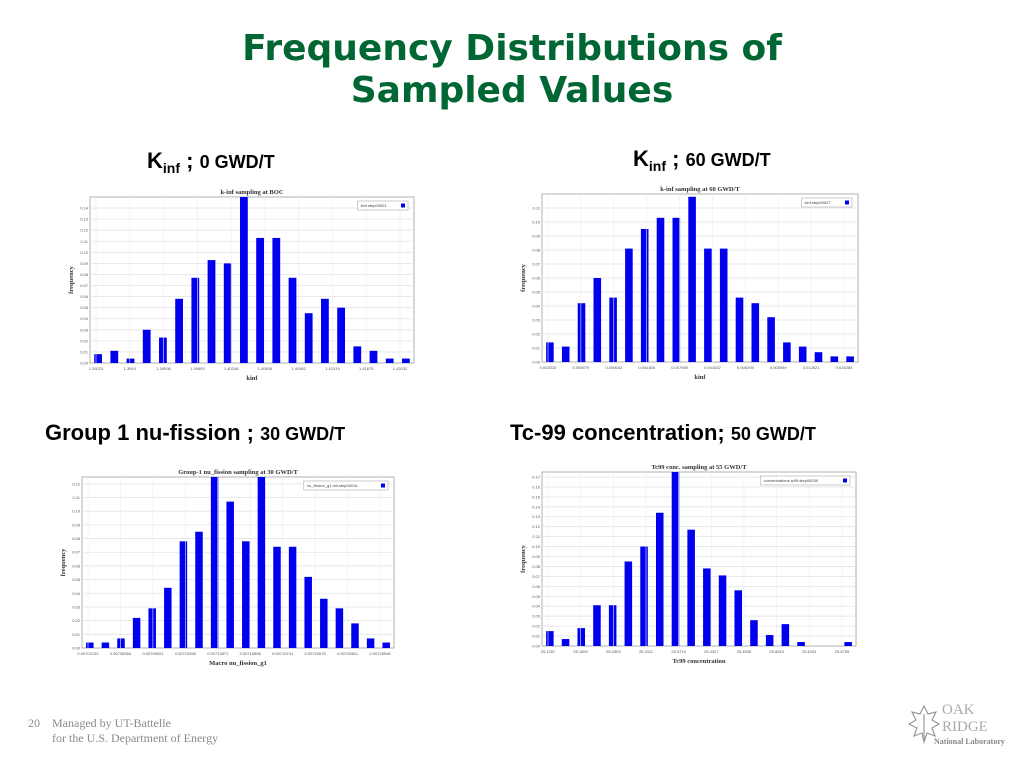 This screenshot has width=1024, height=768. I want to click on y-tick-label: 0.16, so click(536, 486).